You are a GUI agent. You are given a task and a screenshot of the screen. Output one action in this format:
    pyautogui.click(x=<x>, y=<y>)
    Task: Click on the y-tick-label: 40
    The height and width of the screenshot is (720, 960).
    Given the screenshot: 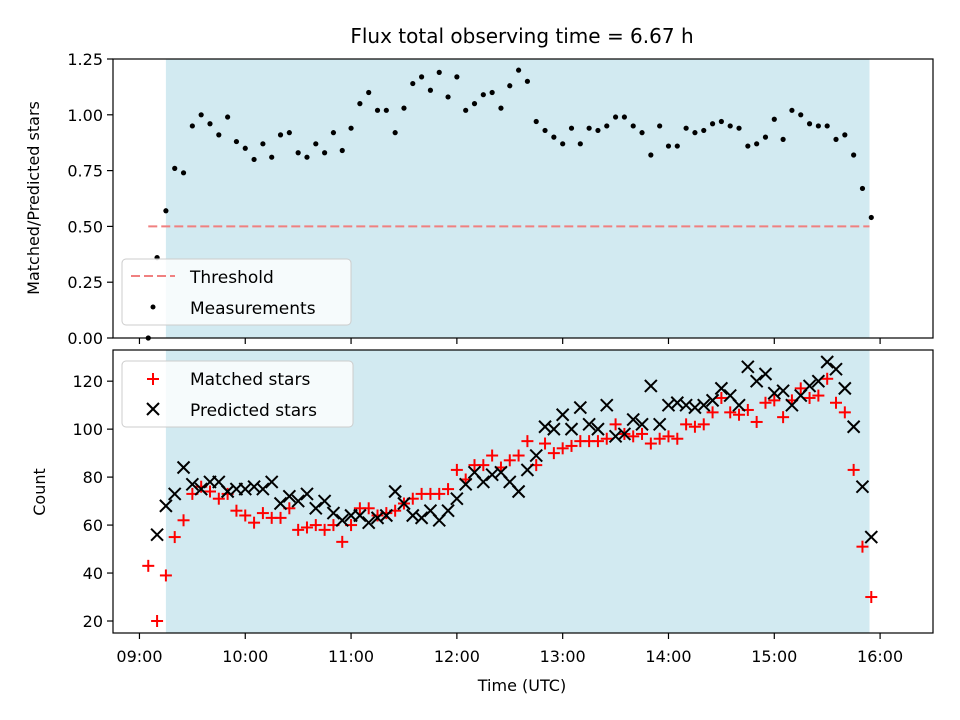 What is the action you would take?
    pyautogui.click(x=93, y=573)
    